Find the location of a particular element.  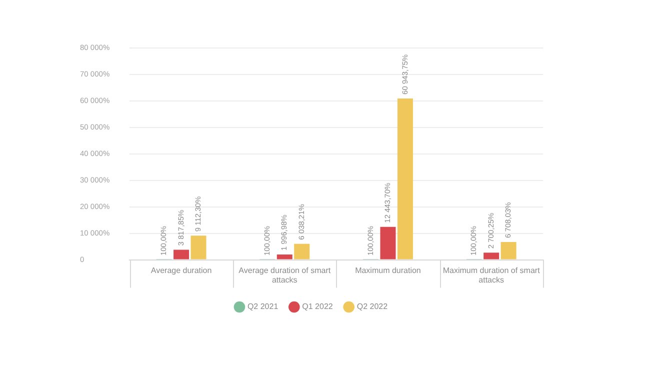

x-tick-label: Average duration is located at coordinates (181, 270).